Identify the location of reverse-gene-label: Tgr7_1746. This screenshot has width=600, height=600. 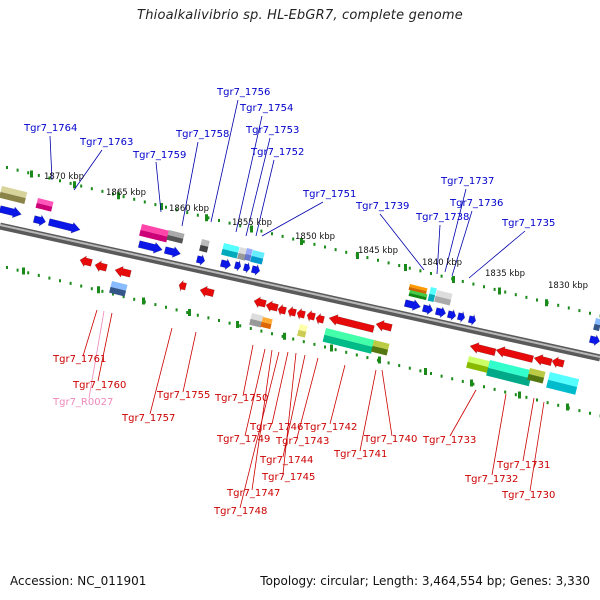
(276, 427).